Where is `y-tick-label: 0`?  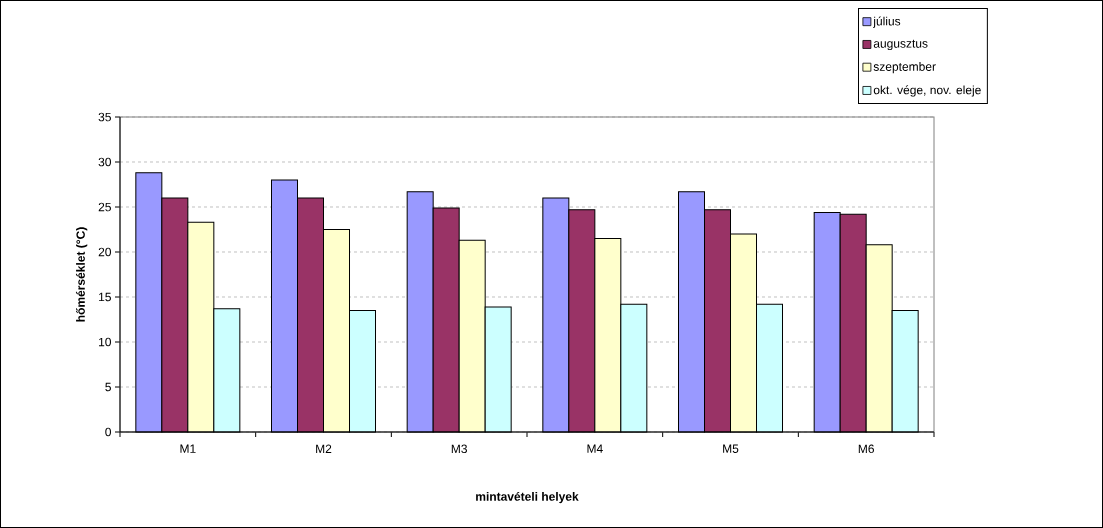
y-tick-label: 0 is located at coordinates (108, 432).